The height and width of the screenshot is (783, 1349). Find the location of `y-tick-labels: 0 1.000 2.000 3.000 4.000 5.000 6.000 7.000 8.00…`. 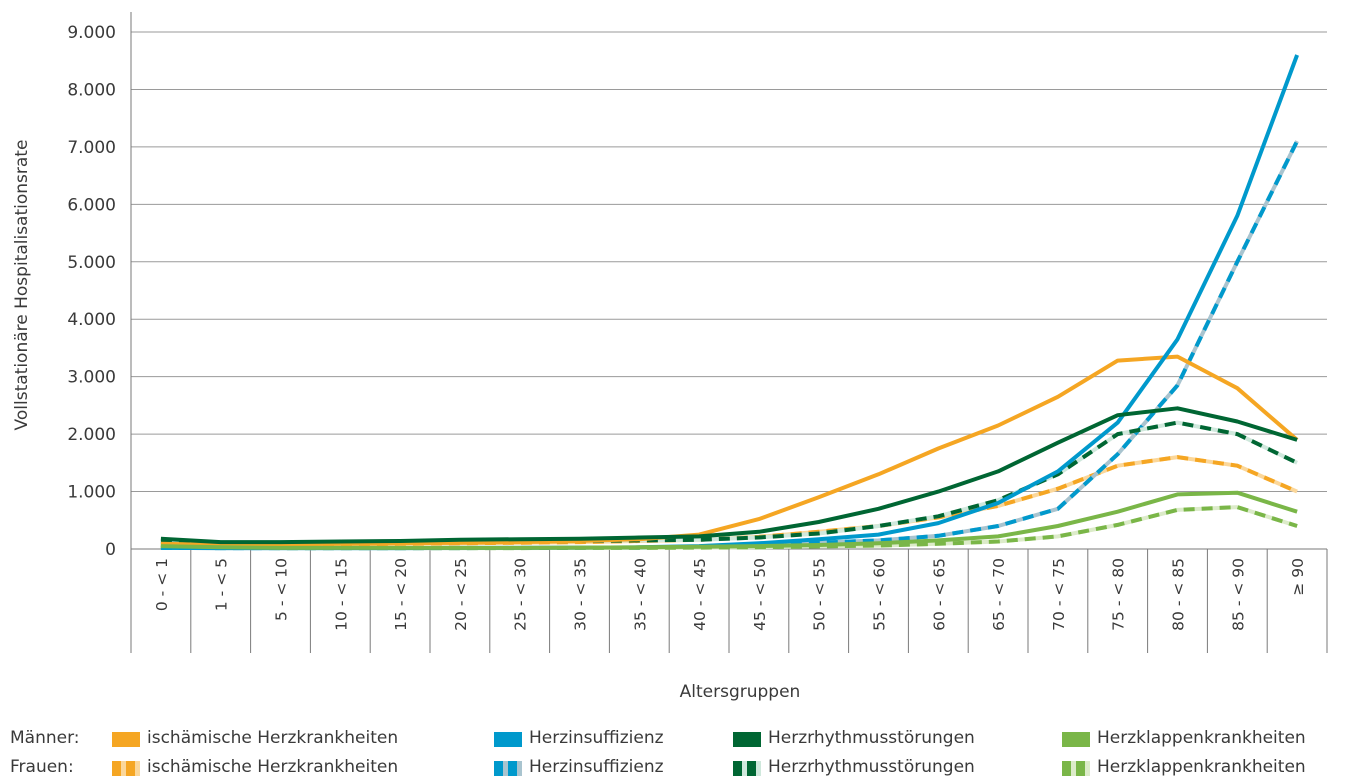

y-tick-labels: 0 1.000 2.000 3.000 4.000 5.000 6.000 7.000 8.00… is located at coordinates (91, 291).